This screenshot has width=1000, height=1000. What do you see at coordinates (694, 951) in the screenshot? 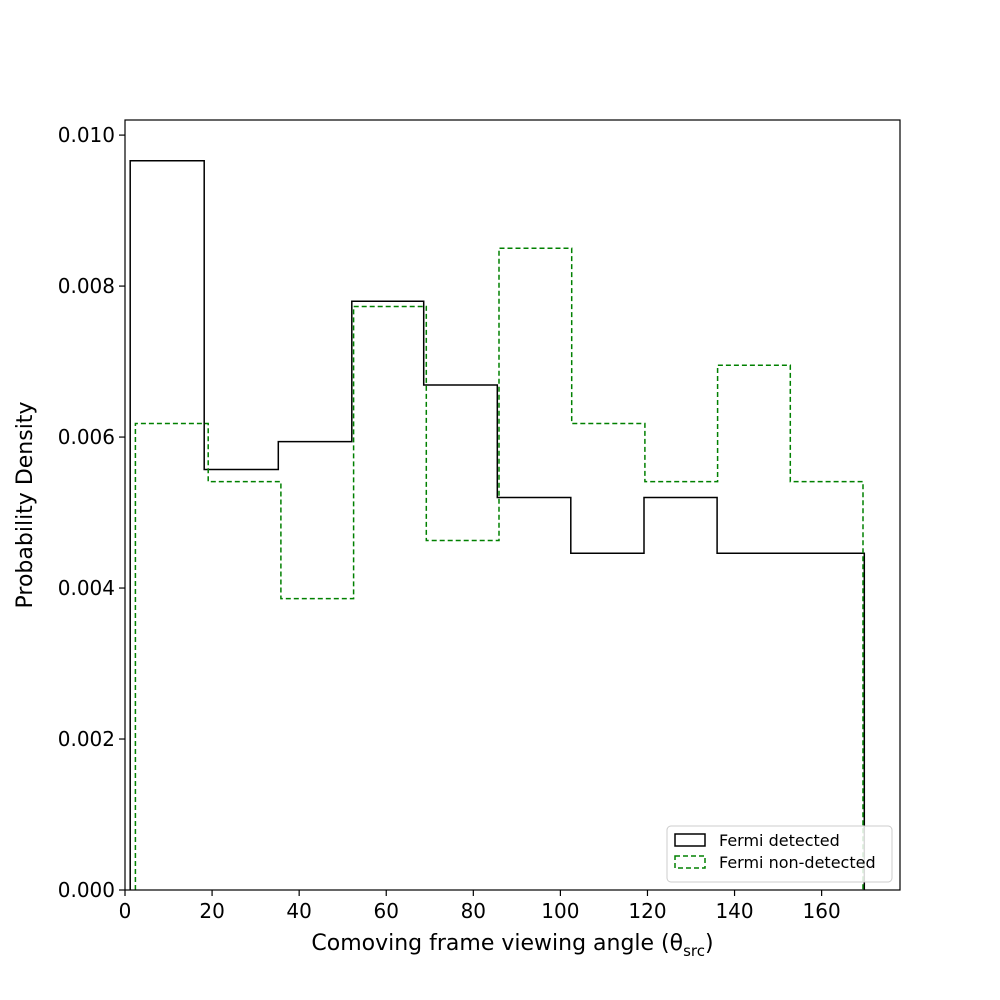
I see `x-axis-label-subscript: src` at bounding box center [694, 951].